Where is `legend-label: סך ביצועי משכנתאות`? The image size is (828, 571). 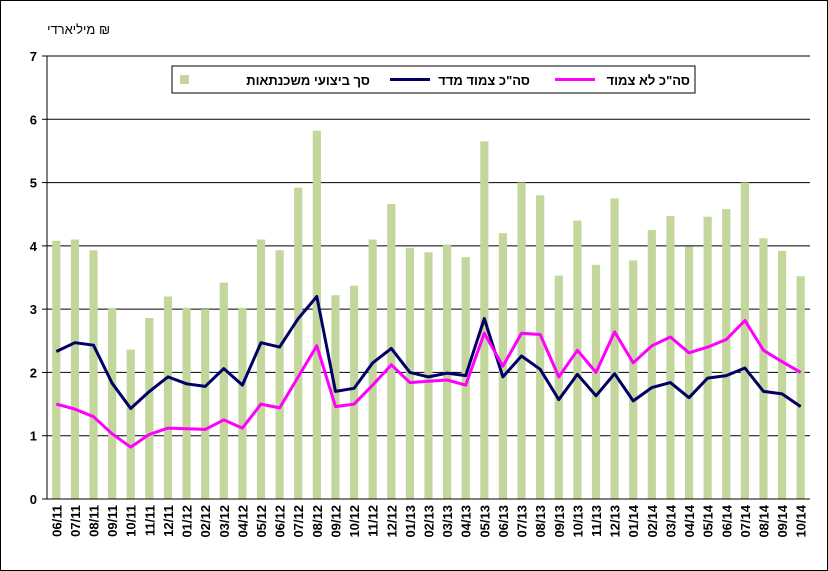
legend-label: סך ביצועי משכנתאות is located at coordinates (308, 80).